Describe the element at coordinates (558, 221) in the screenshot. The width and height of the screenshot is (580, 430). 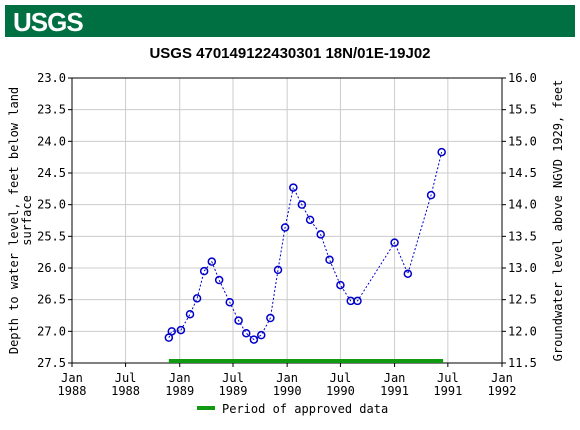
I see `y-axis-label-right: Groundwater level above NGVD 1929, feet` at that location.